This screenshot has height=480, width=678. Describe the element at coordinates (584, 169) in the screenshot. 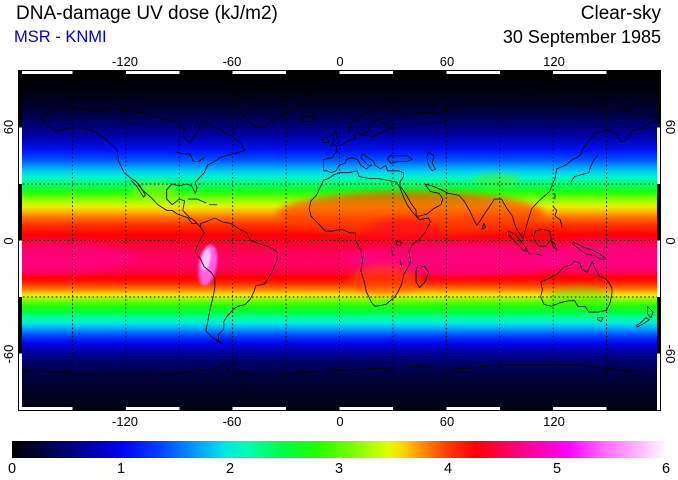

I see `coastline-japan` at that location.